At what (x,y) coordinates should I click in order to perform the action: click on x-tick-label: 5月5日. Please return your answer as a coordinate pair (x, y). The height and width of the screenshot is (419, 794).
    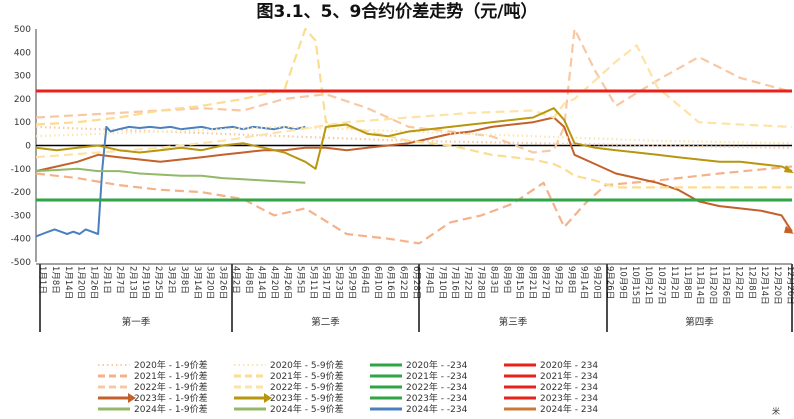
    Looking at the image, I should click on (300, 280).